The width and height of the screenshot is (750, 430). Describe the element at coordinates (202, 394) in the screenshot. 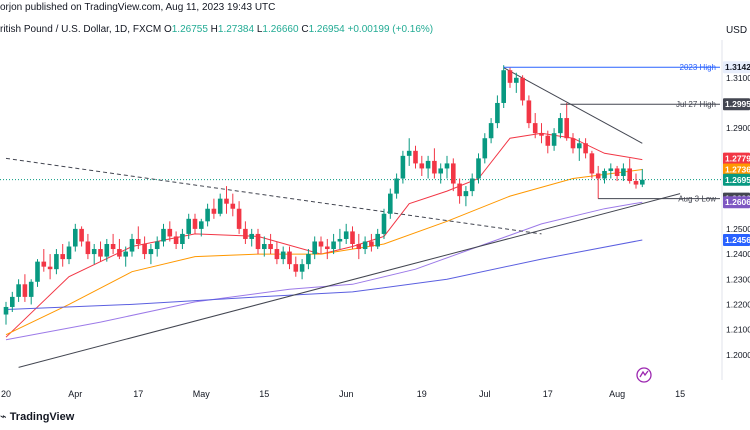

I see `x-tick-label: May` at that location.